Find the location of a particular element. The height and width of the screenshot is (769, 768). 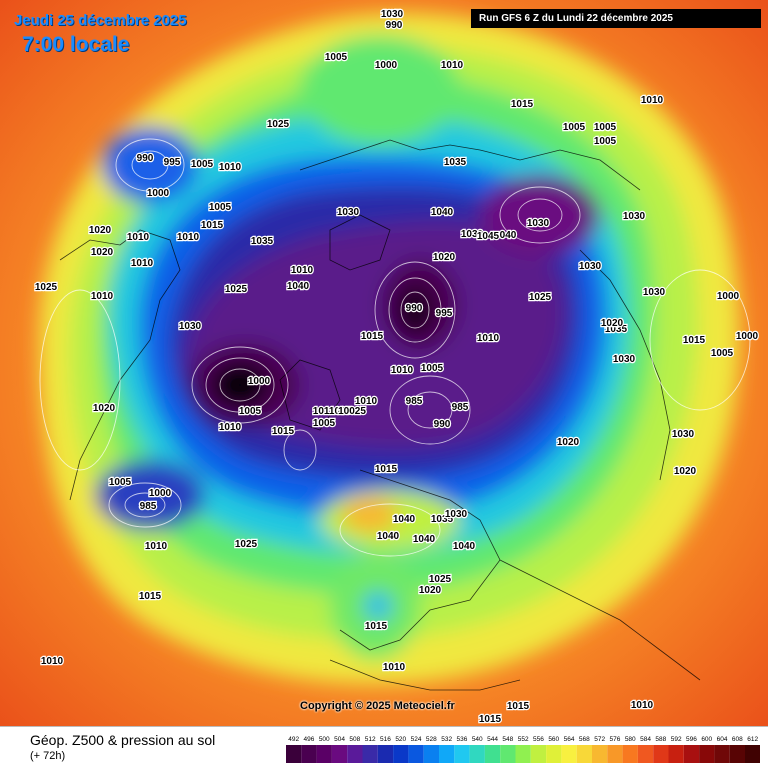

legend-level: 608 is located at coordinates (737, 739).